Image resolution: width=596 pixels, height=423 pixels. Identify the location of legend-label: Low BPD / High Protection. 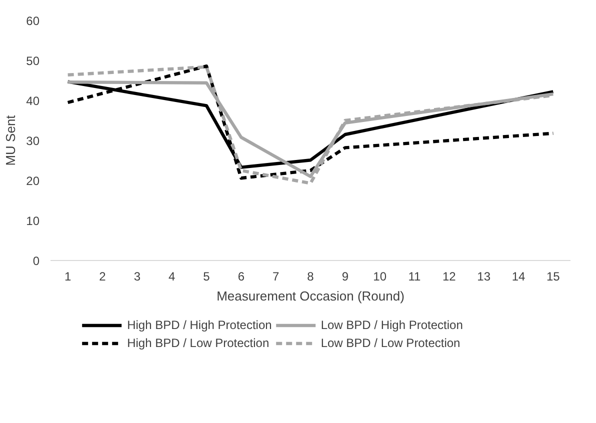
(391, 325).